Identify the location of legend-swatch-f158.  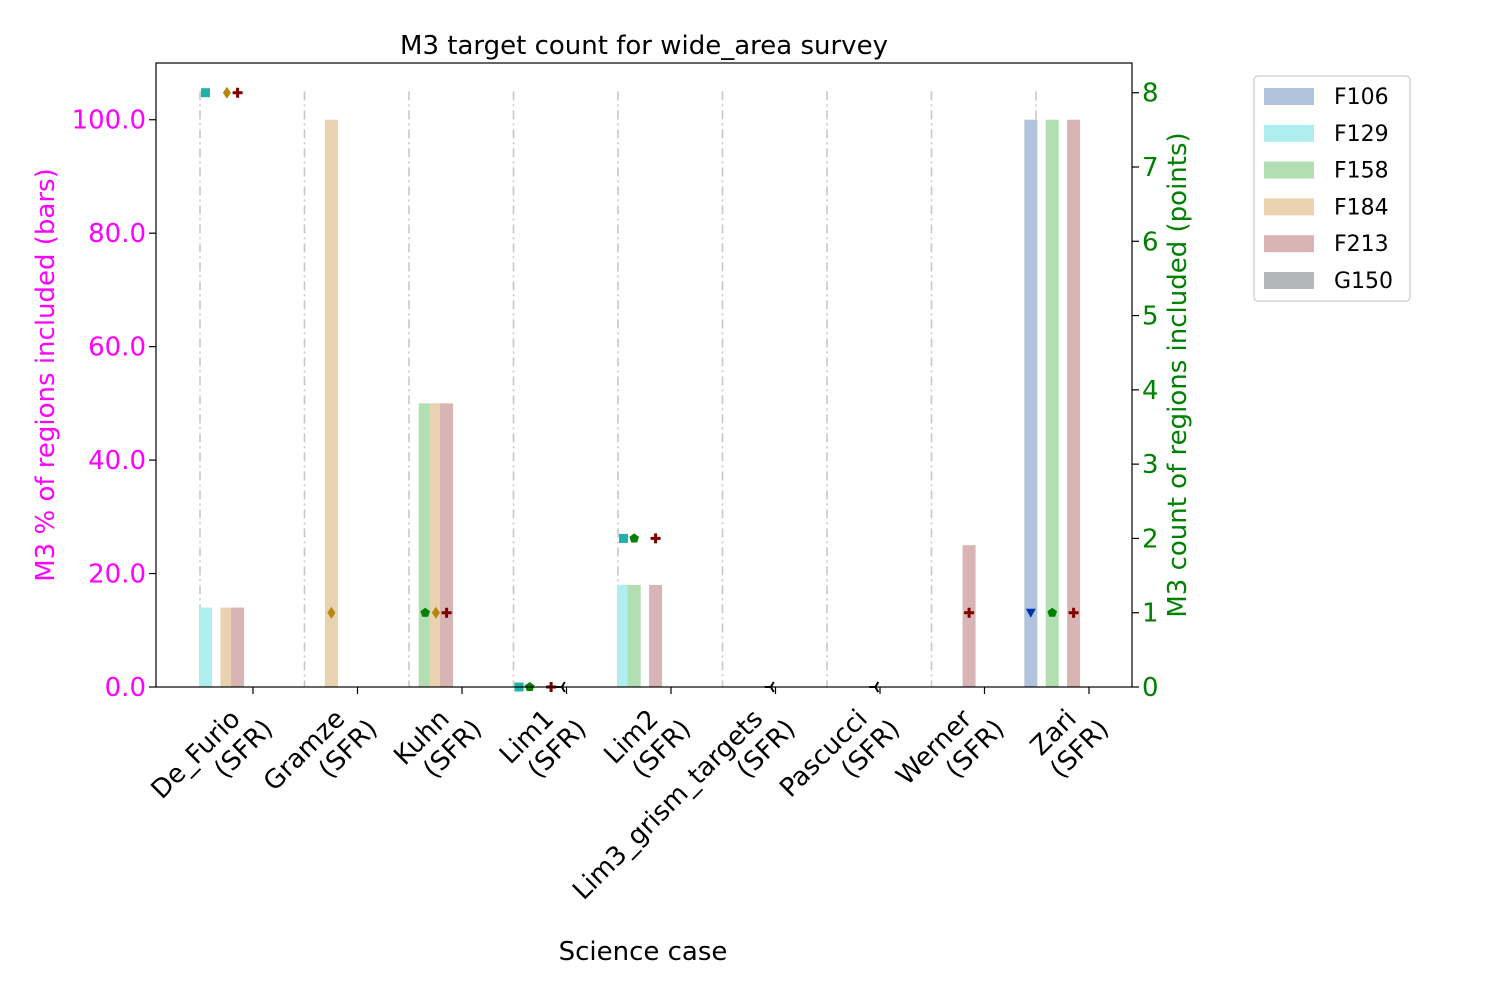
(1289, 170).